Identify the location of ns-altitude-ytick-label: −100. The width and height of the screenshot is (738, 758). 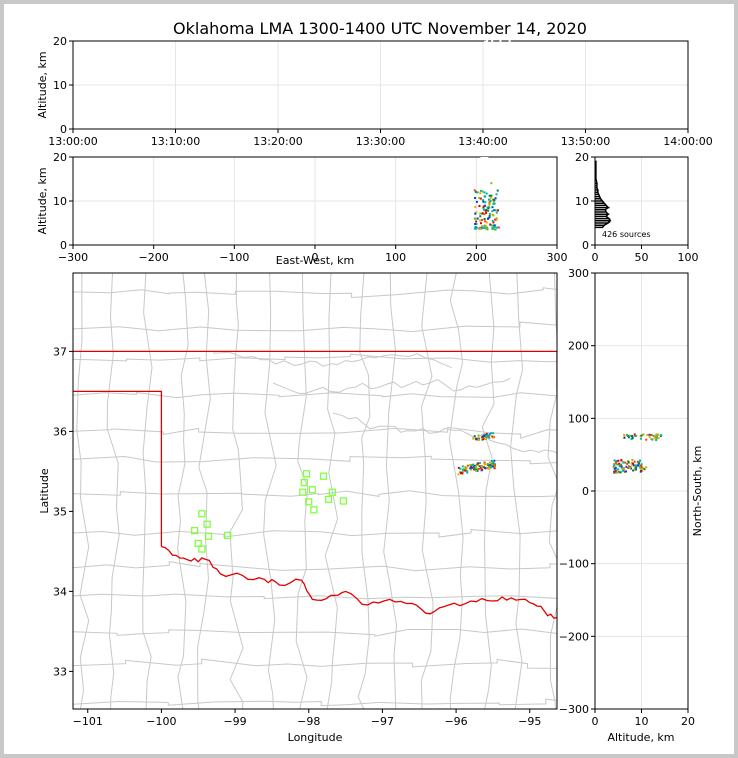
(574, 564).